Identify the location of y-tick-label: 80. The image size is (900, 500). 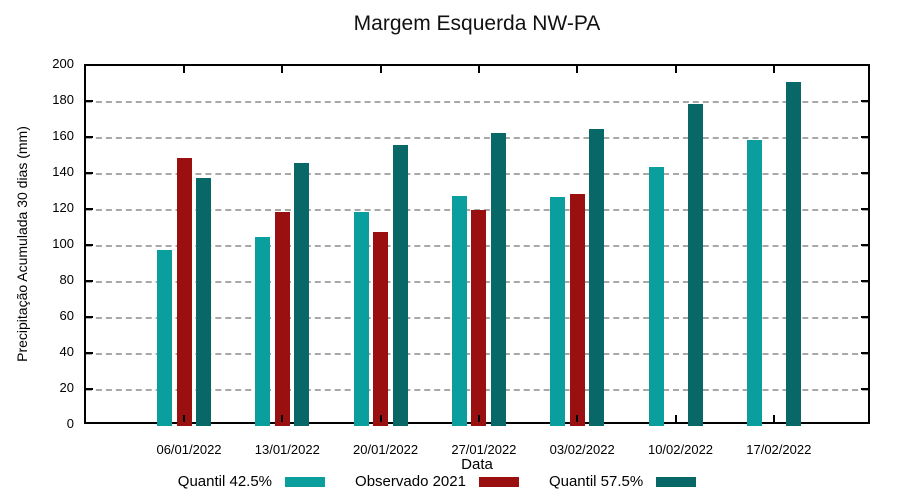
(66, 279).